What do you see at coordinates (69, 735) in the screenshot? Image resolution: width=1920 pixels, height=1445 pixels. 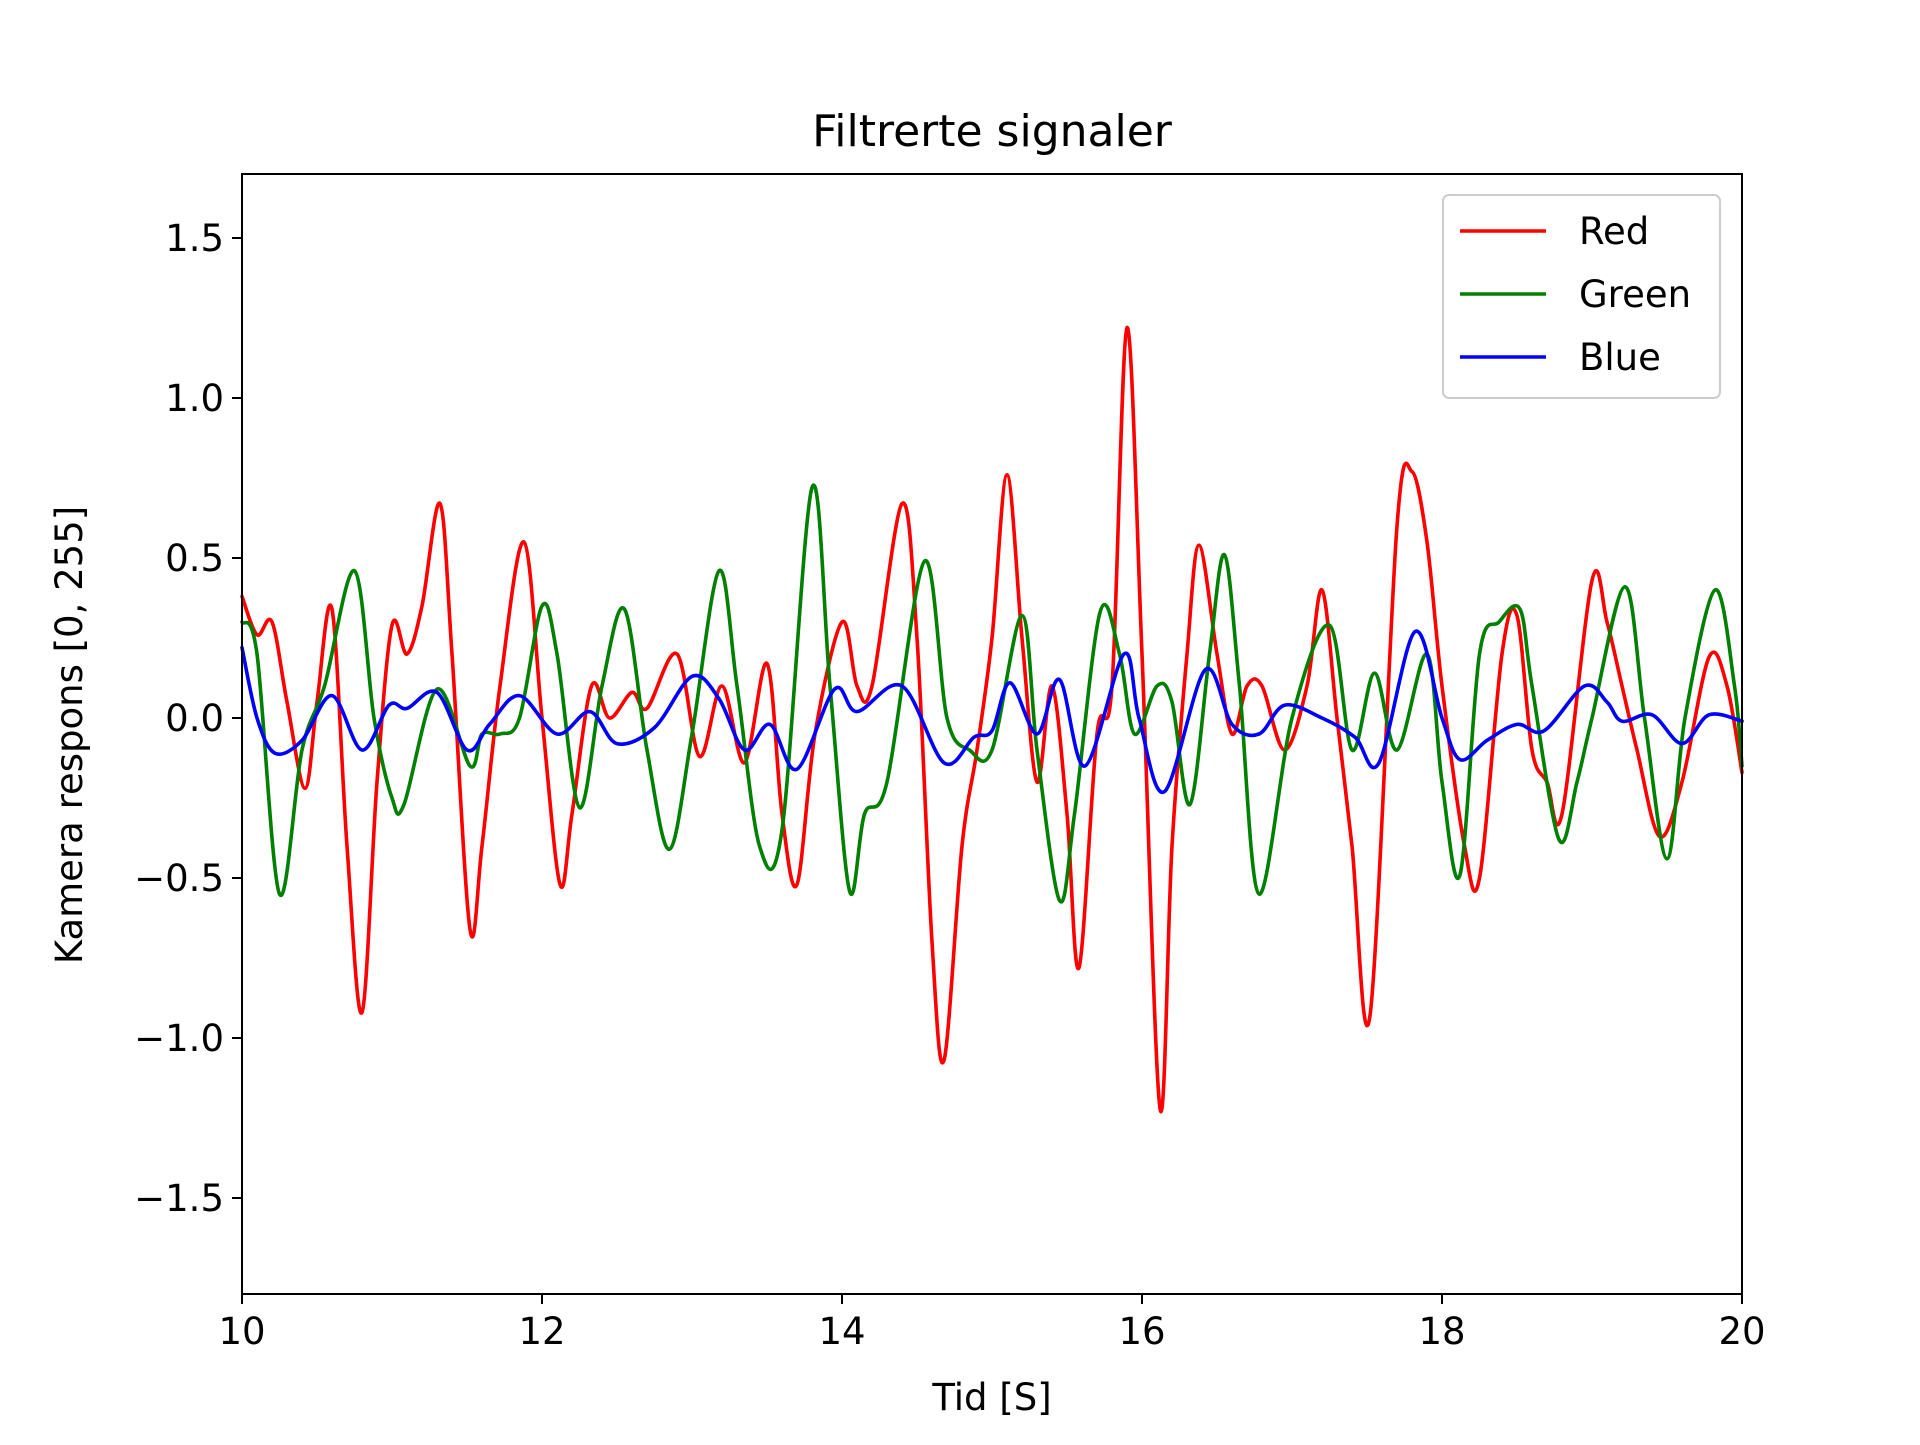 I see `y-axis-label: Kamera respons [0, 255]` at bounding box center [69, 735].